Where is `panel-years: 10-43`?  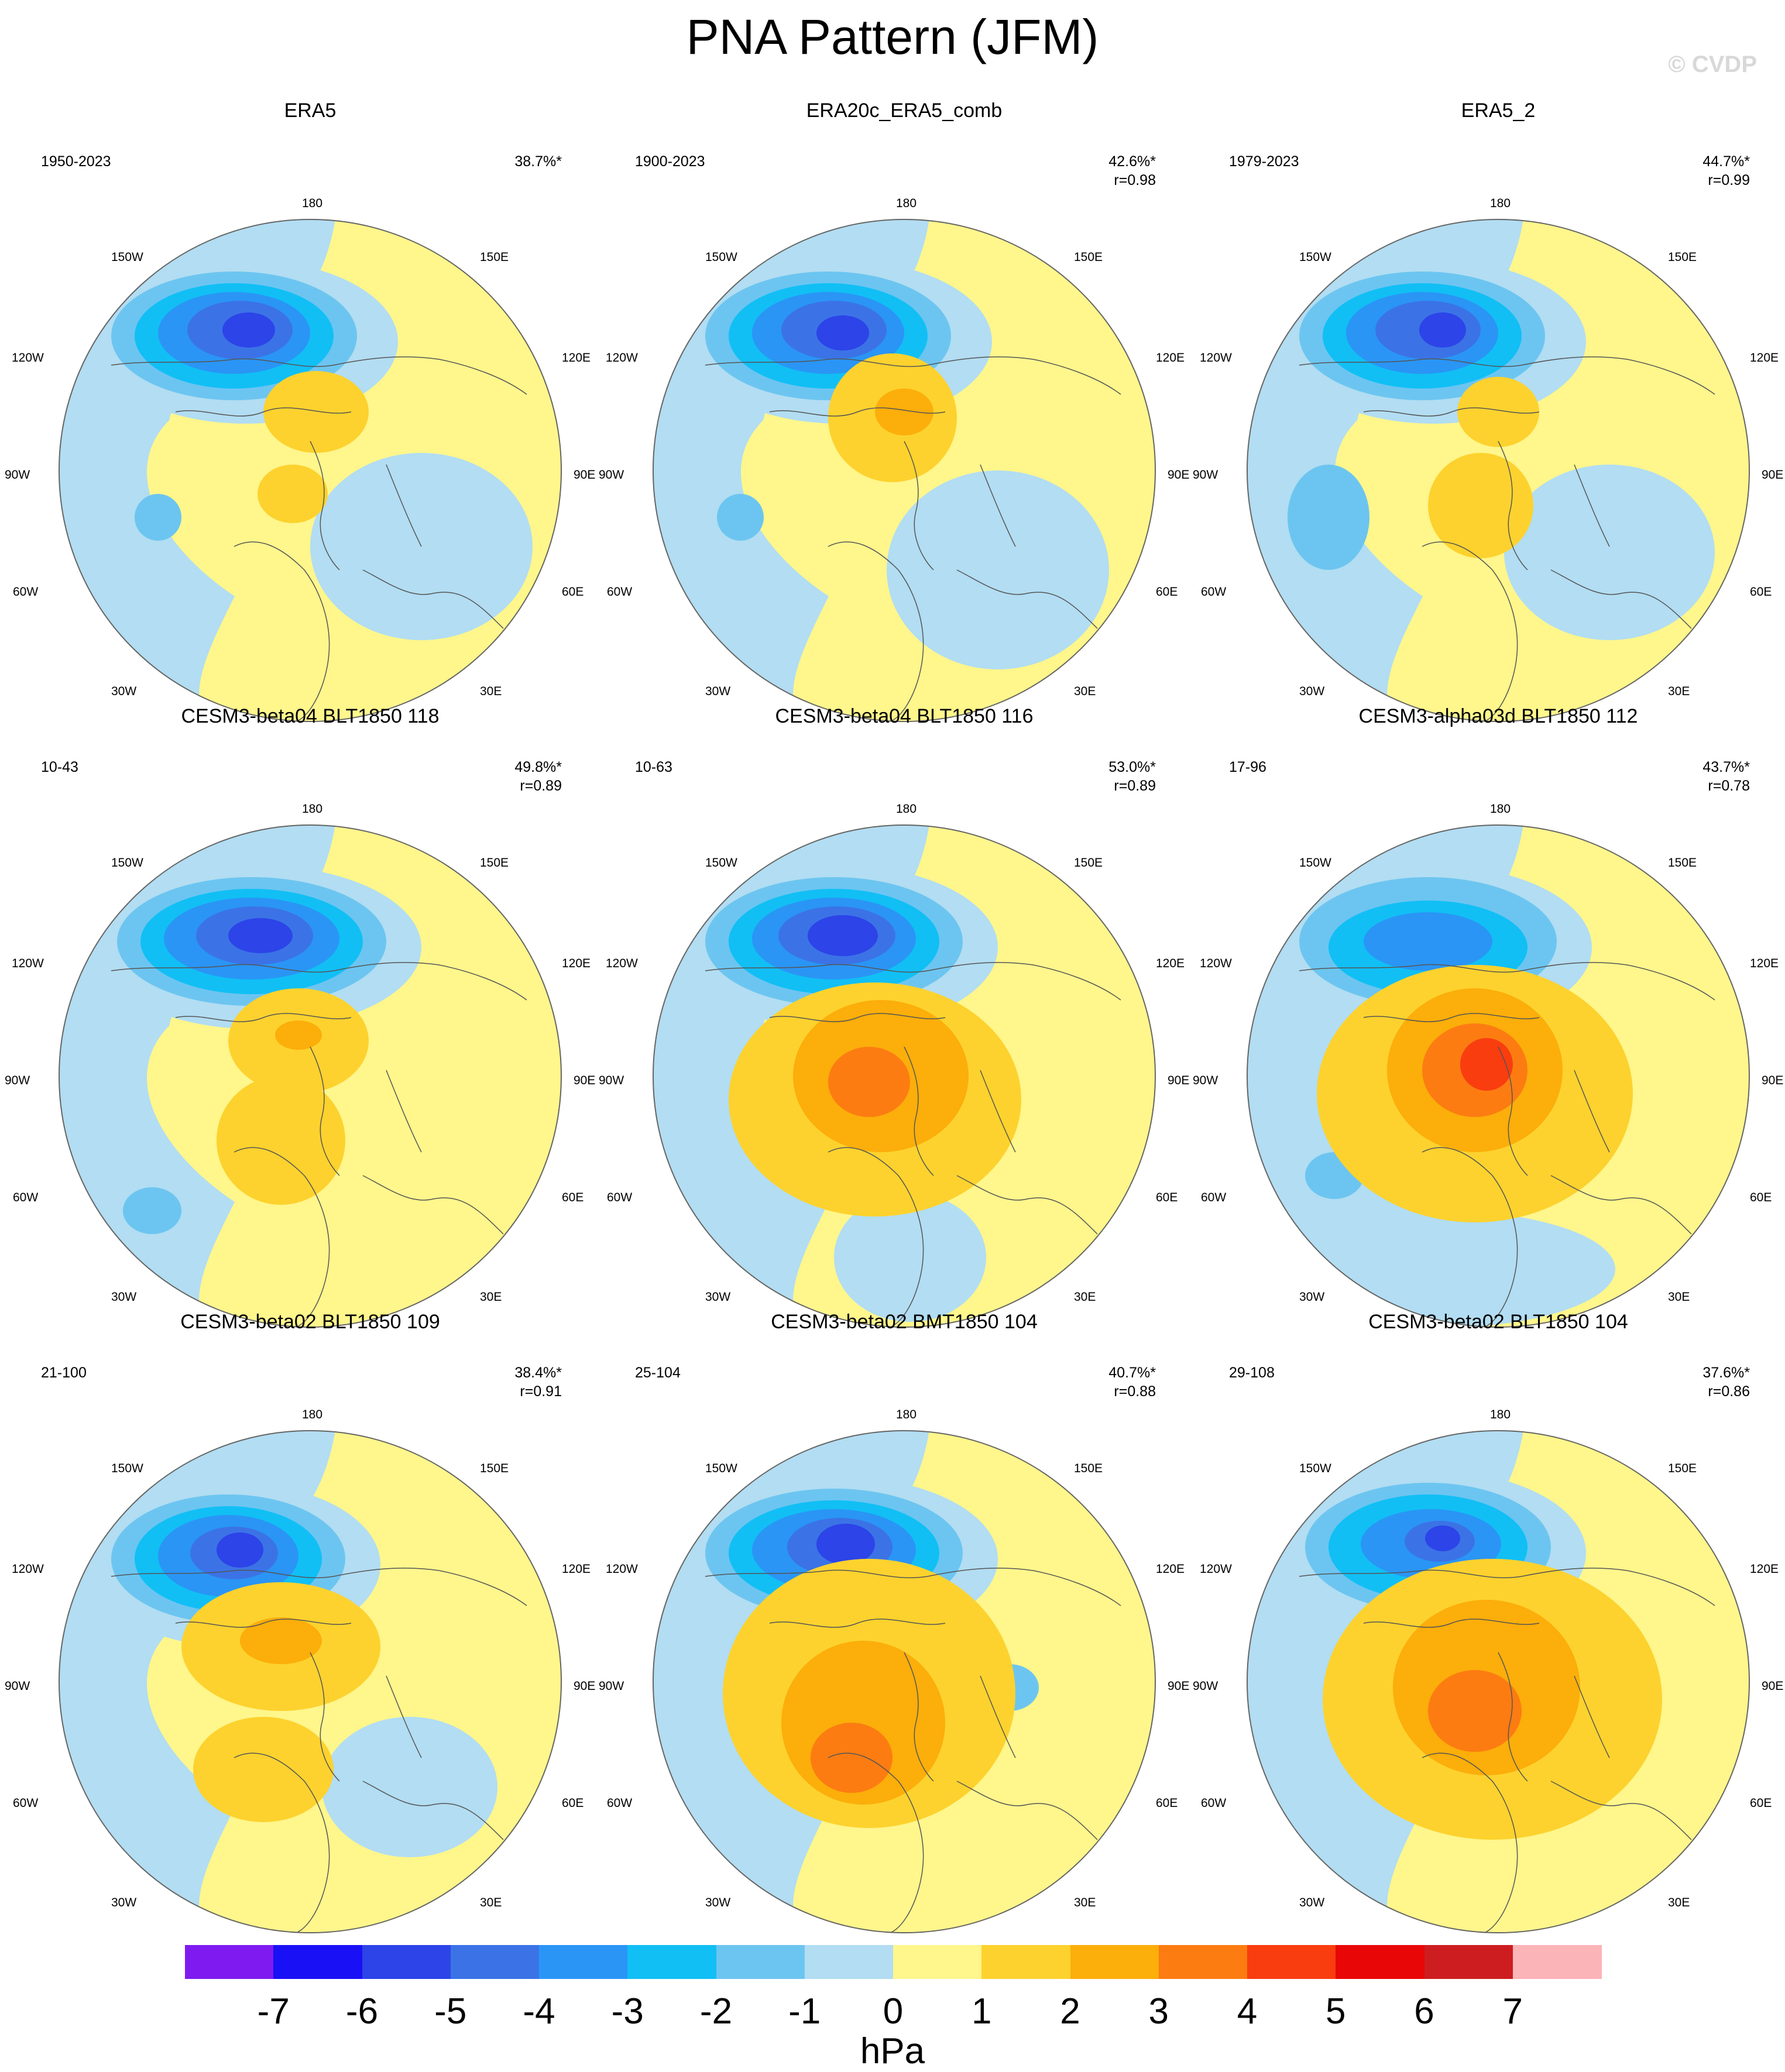 panel-years: 10-43 is located at coordinates (59, 767).